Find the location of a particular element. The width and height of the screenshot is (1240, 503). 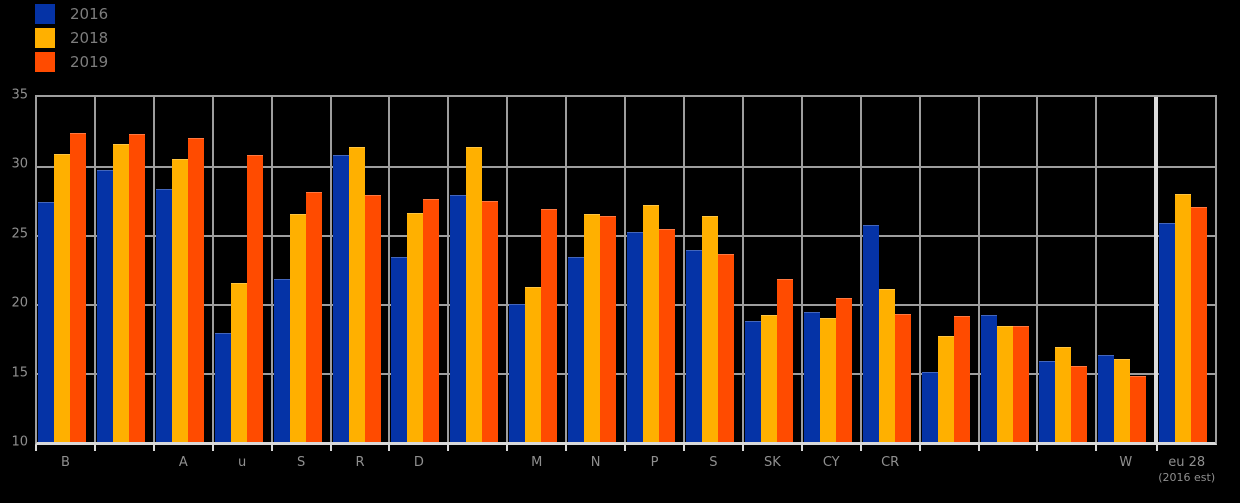

x-tick-label: D is located at coordinates (418, 462).